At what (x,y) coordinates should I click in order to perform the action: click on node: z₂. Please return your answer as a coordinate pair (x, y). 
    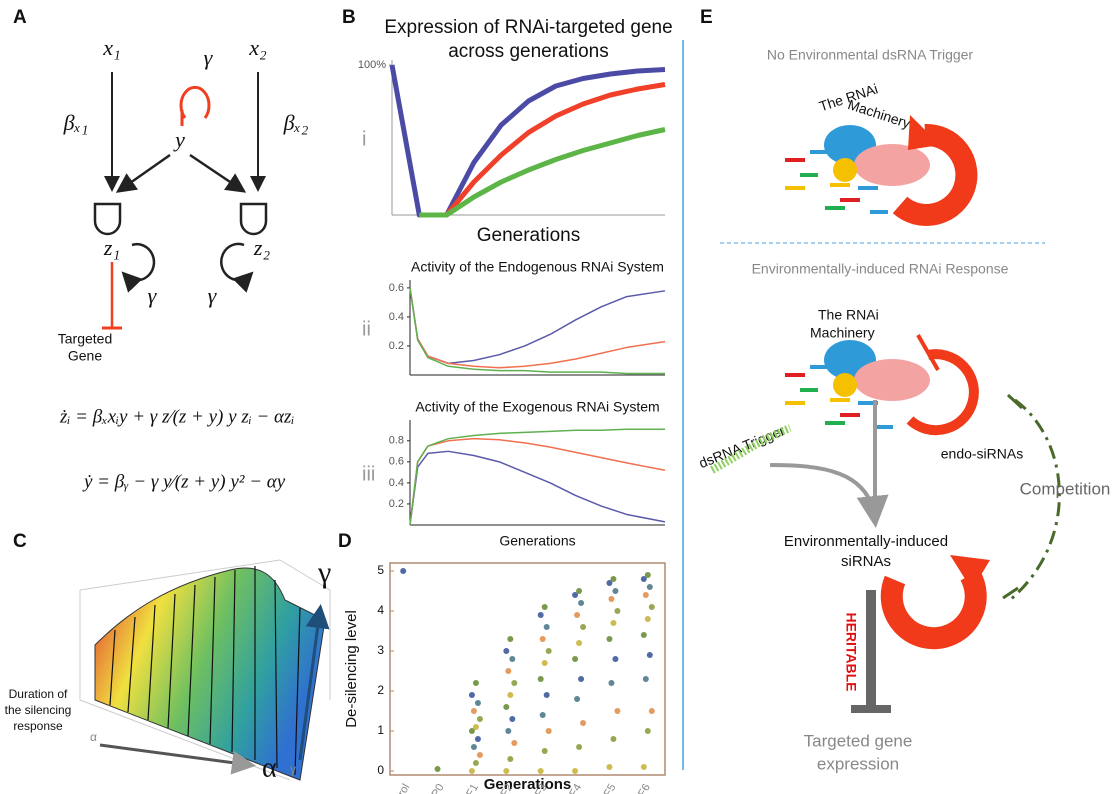
    Looking at the image, I should click on (262, 247).